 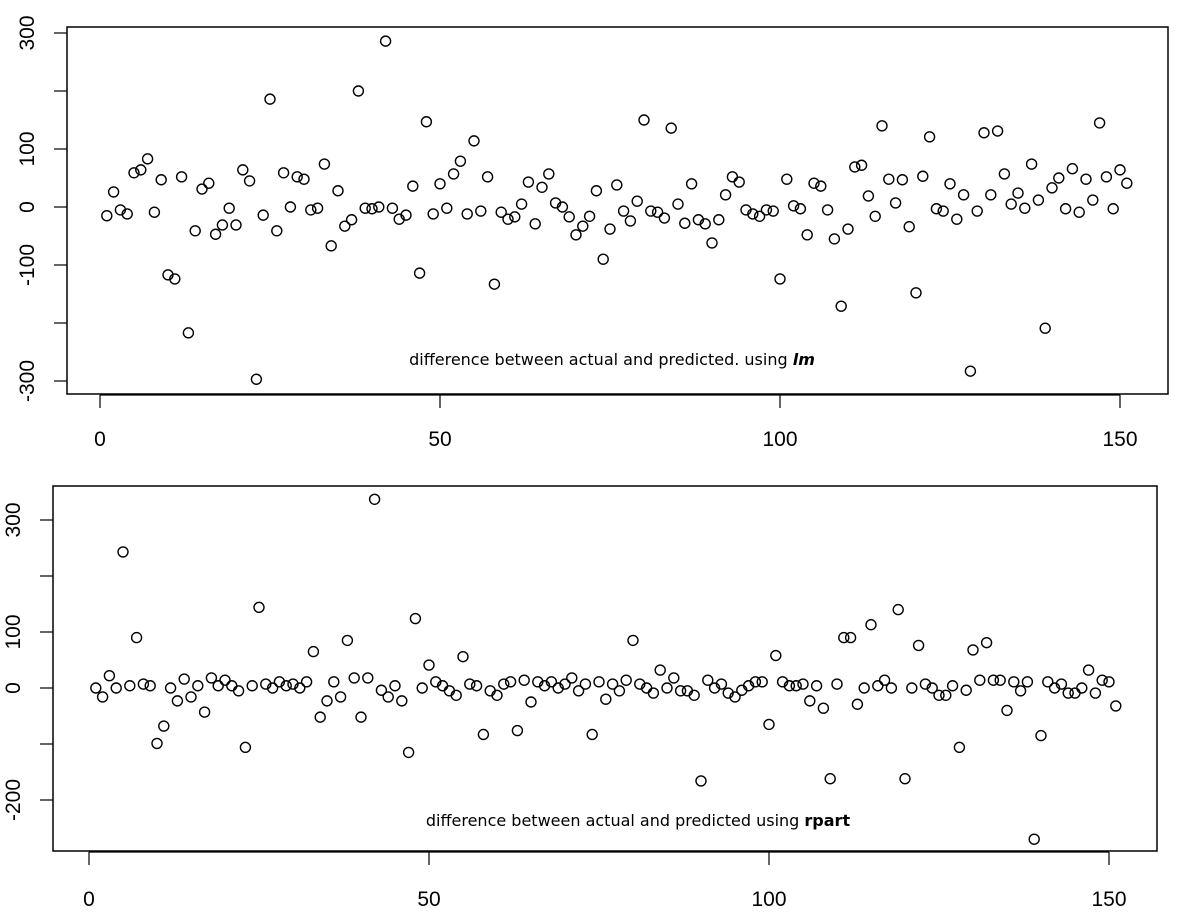 I want to click on x-tick-label: 100, so click(x=779, y=439).